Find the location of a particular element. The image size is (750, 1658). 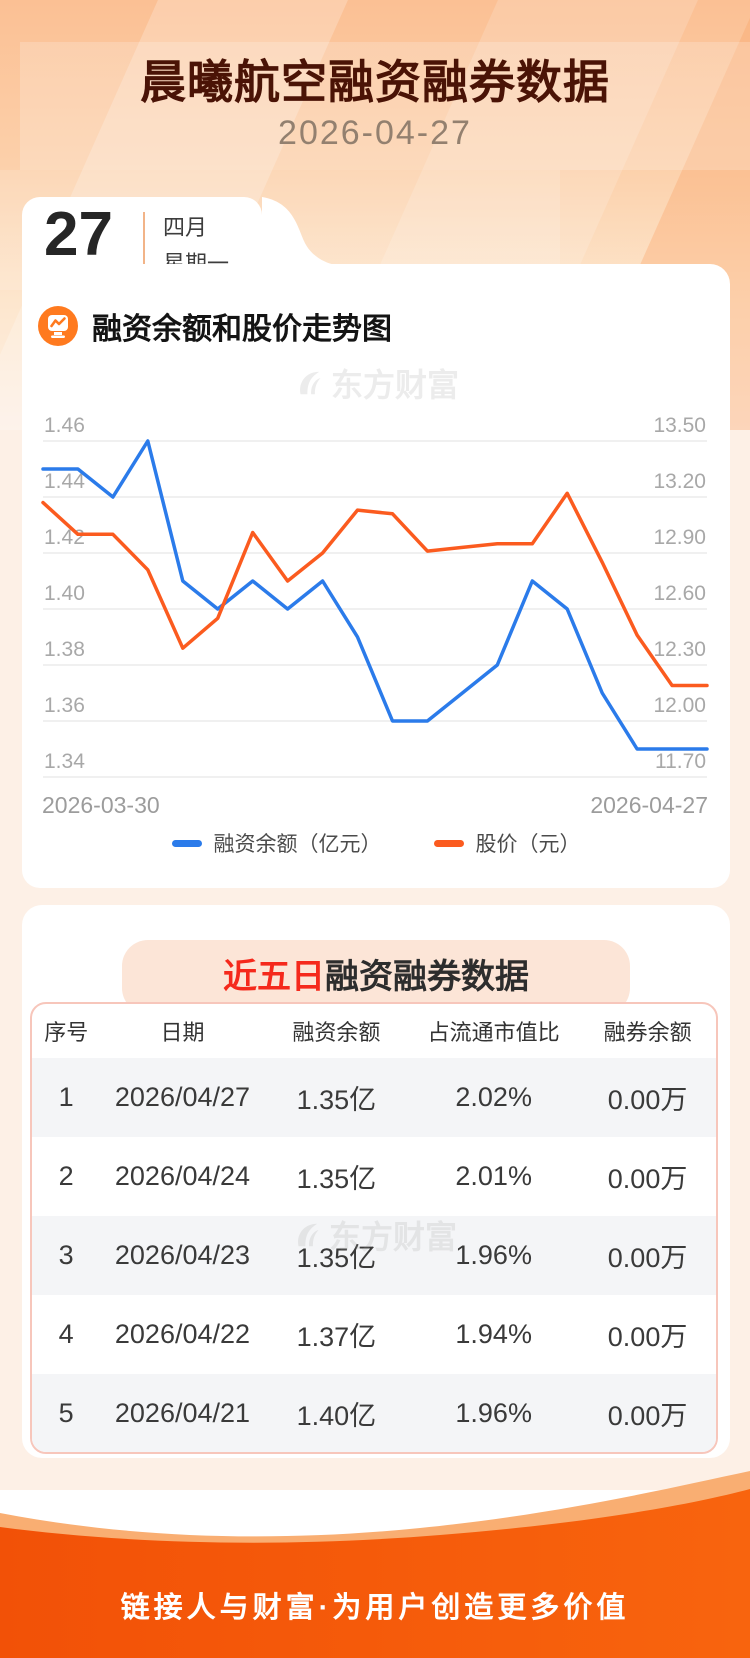

decor-band is located at coordinates (385, 106).